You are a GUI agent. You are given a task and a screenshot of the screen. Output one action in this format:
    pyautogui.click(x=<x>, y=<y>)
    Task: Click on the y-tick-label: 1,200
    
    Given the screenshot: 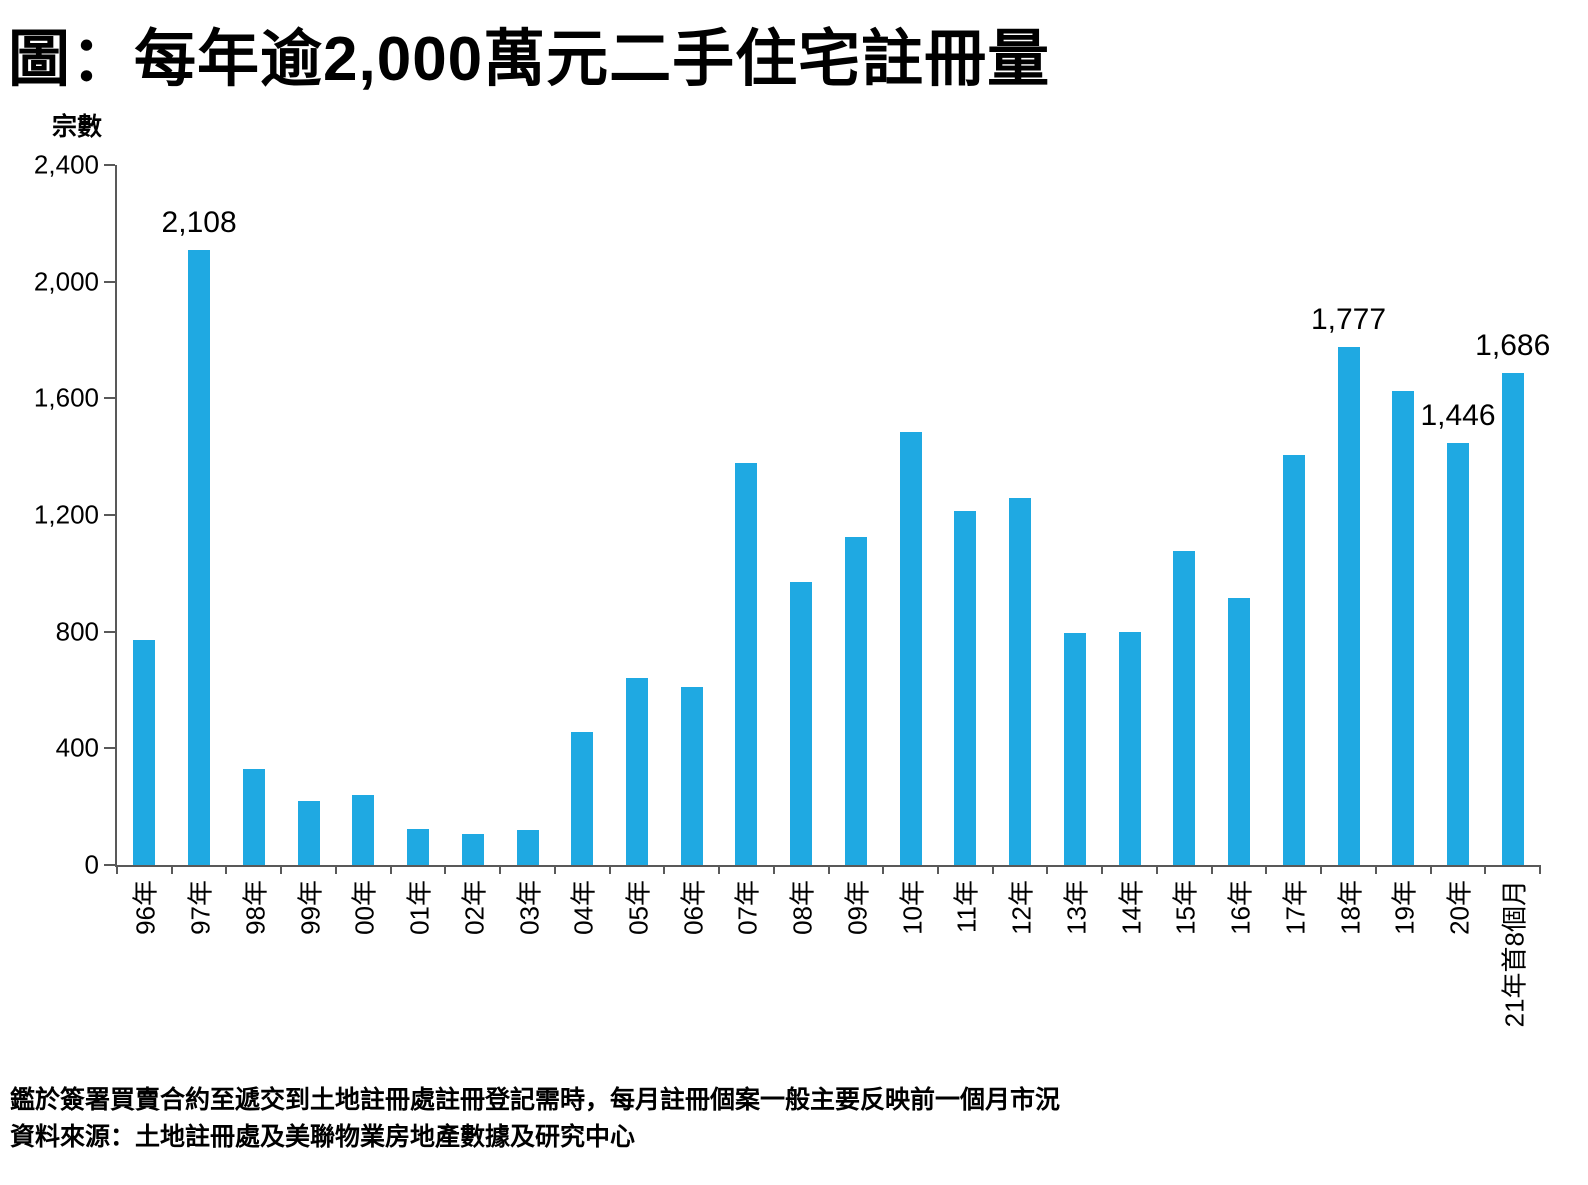 What is the action you would take?
    pyautogui.click(x=66, y=514)
    